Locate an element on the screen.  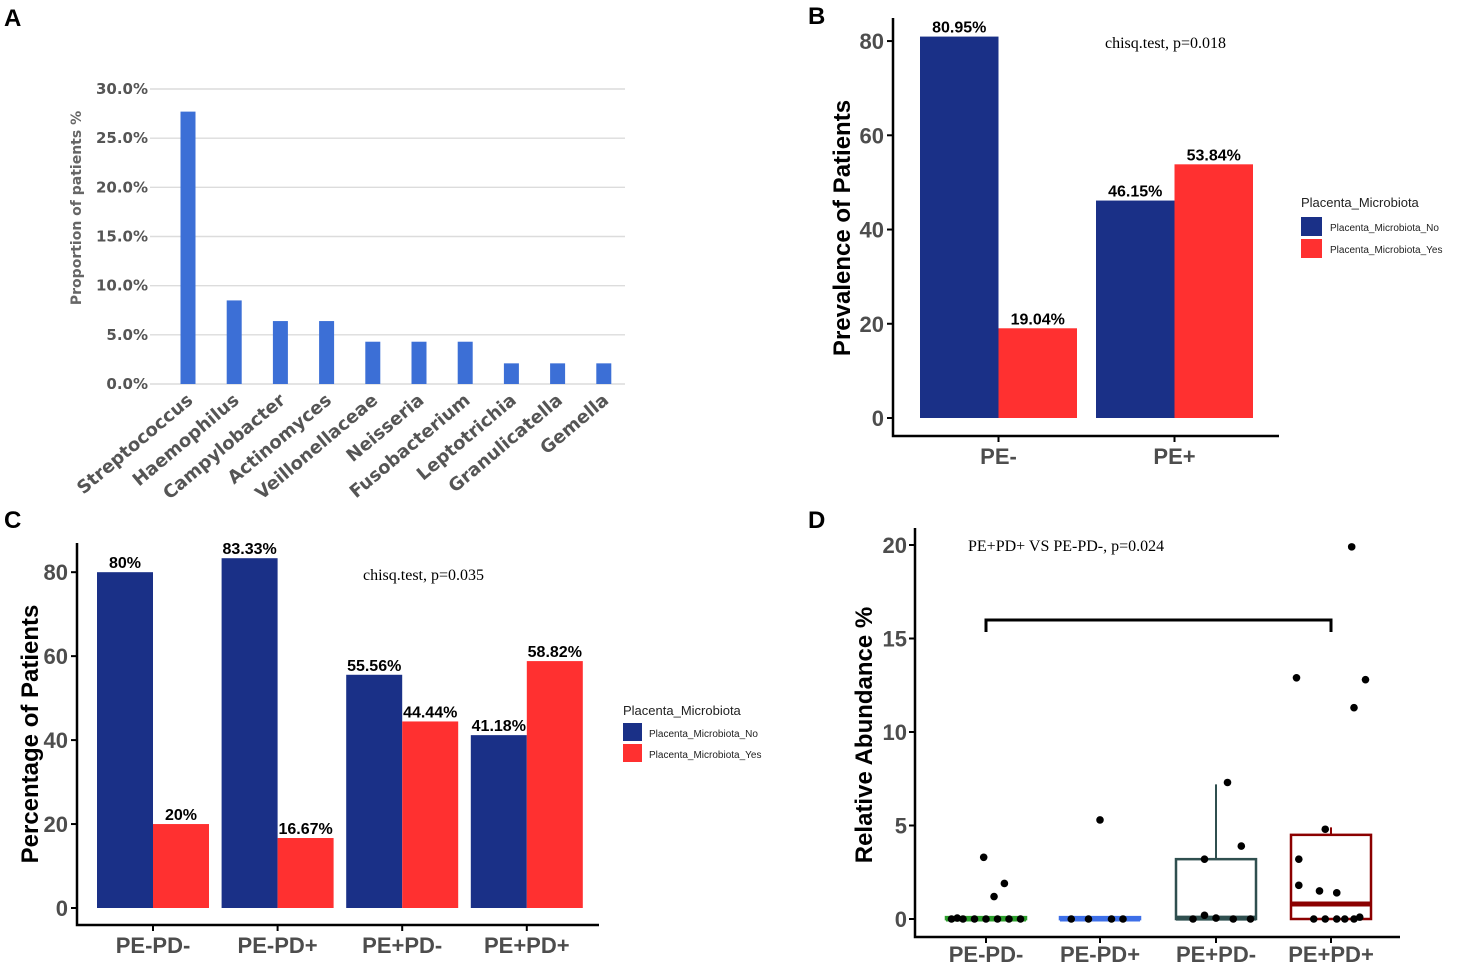
chart-d-significance-bracket is located at coordinates (1158, 625).